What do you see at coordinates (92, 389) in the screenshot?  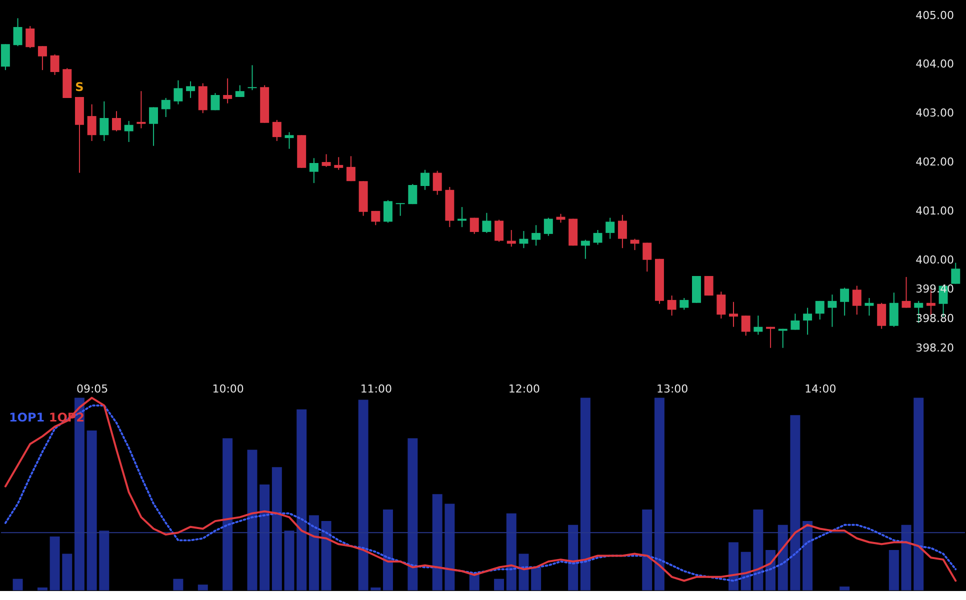 I see `x-tick-label: 09:05` at bounding box center [92, 389].